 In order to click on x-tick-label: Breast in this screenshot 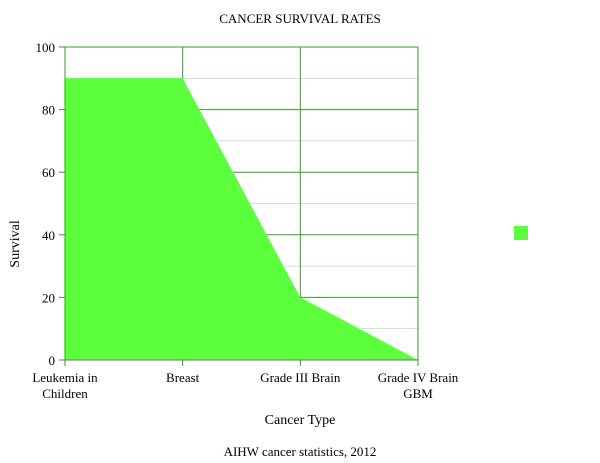, I will do `click(183, 377)`.